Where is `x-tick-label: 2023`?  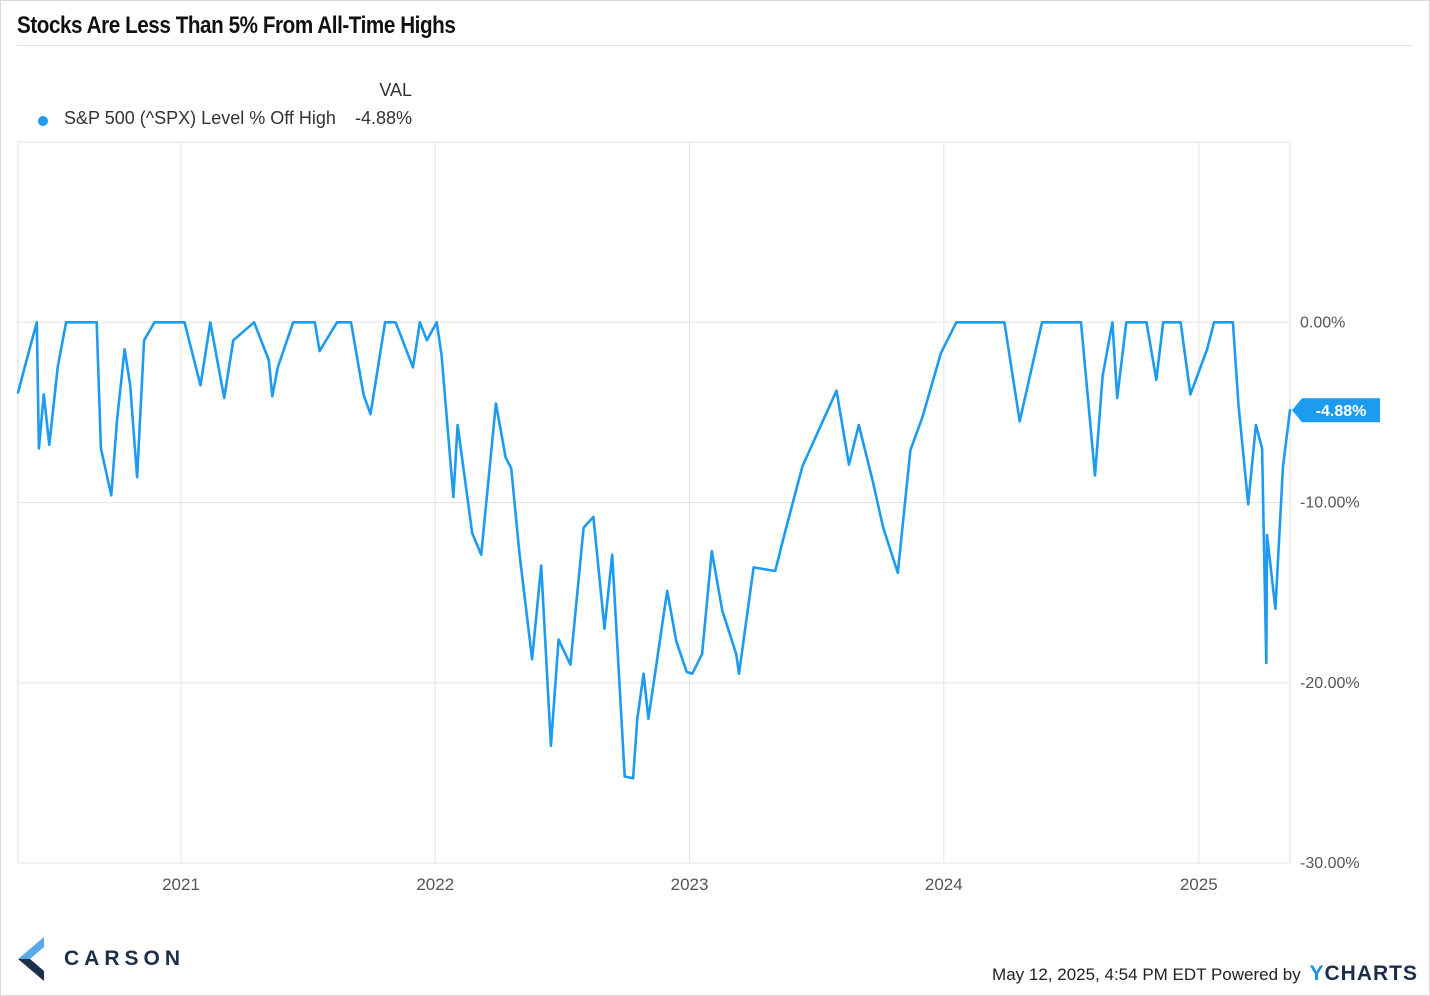
x-tick-label: 2023 is located at coordinates (690, 884).